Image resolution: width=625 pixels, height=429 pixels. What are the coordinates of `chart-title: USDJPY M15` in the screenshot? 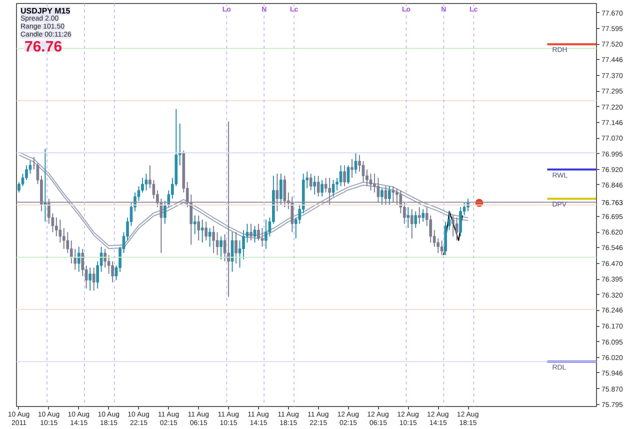 It's located at (45, 11).